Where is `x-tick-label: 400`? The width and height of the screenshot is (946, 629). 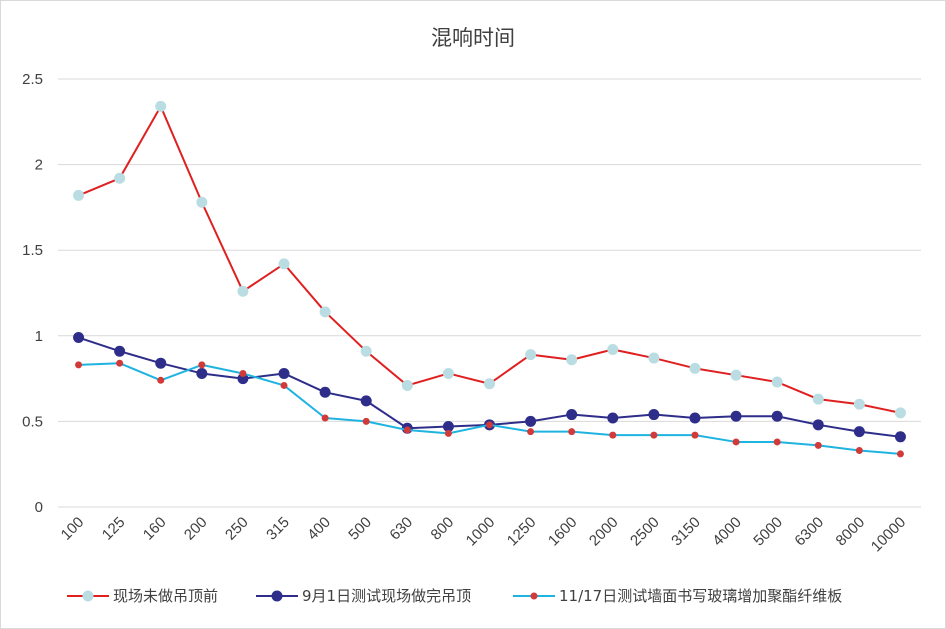
x-tick-label: 400 is located at coordinates (319, 529).